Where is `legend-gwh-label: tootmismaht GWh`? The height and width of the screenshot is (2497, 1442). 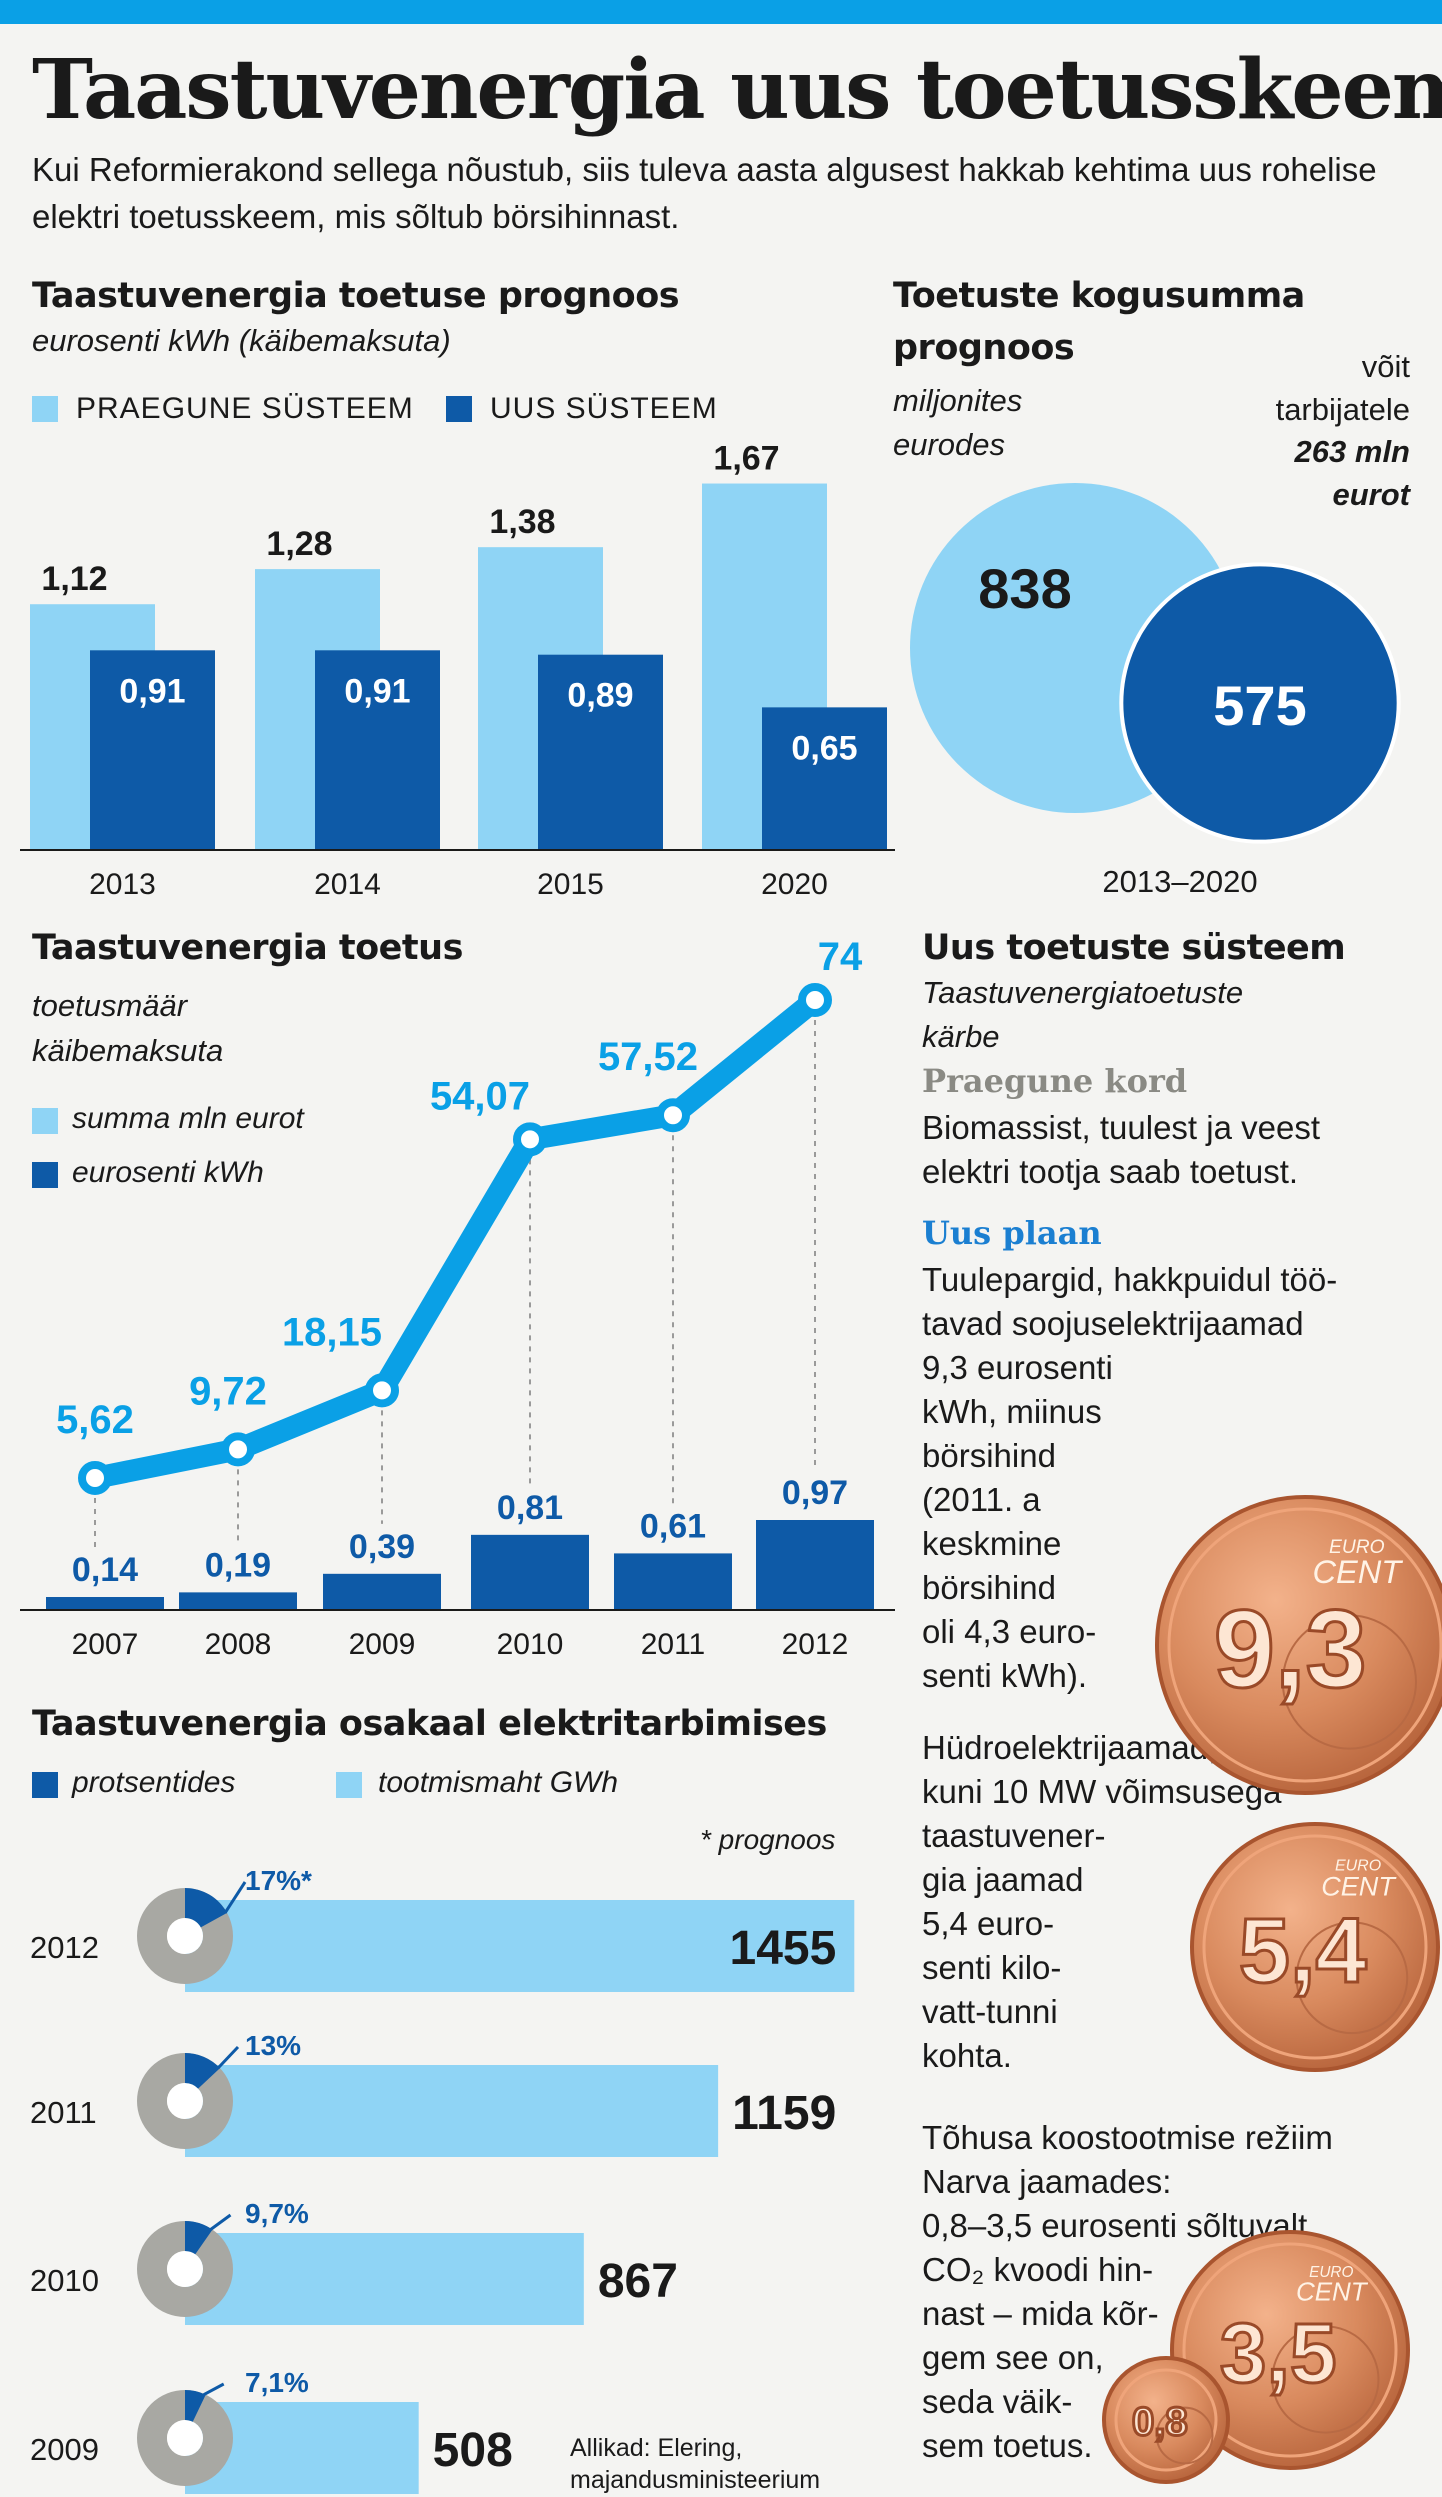 legend-gwh-label: tootmismaht GWh is located at coordinates (498, 1782).